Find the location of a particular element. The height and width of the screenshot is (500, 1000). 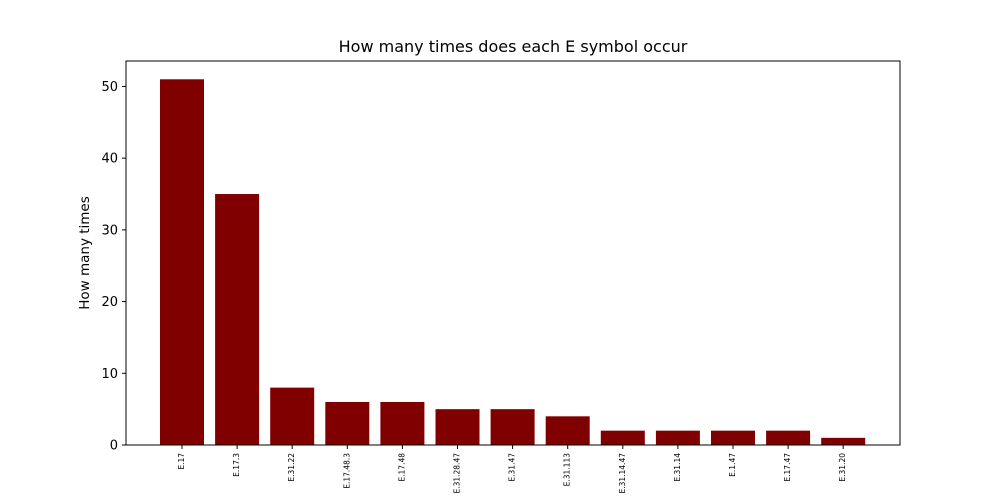

x-tick-label: E.31.14.47 is located at coordinates (622, 473).